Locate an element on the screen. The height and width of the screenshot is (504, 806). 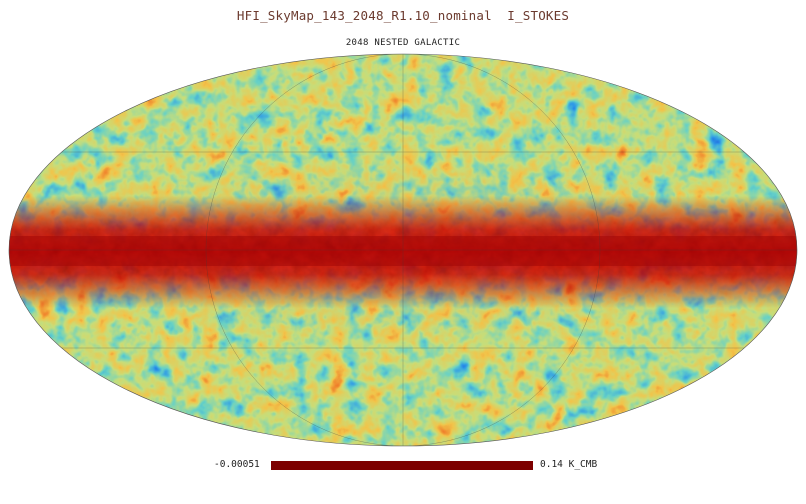
colorbar is located at coordinates (402, 465).